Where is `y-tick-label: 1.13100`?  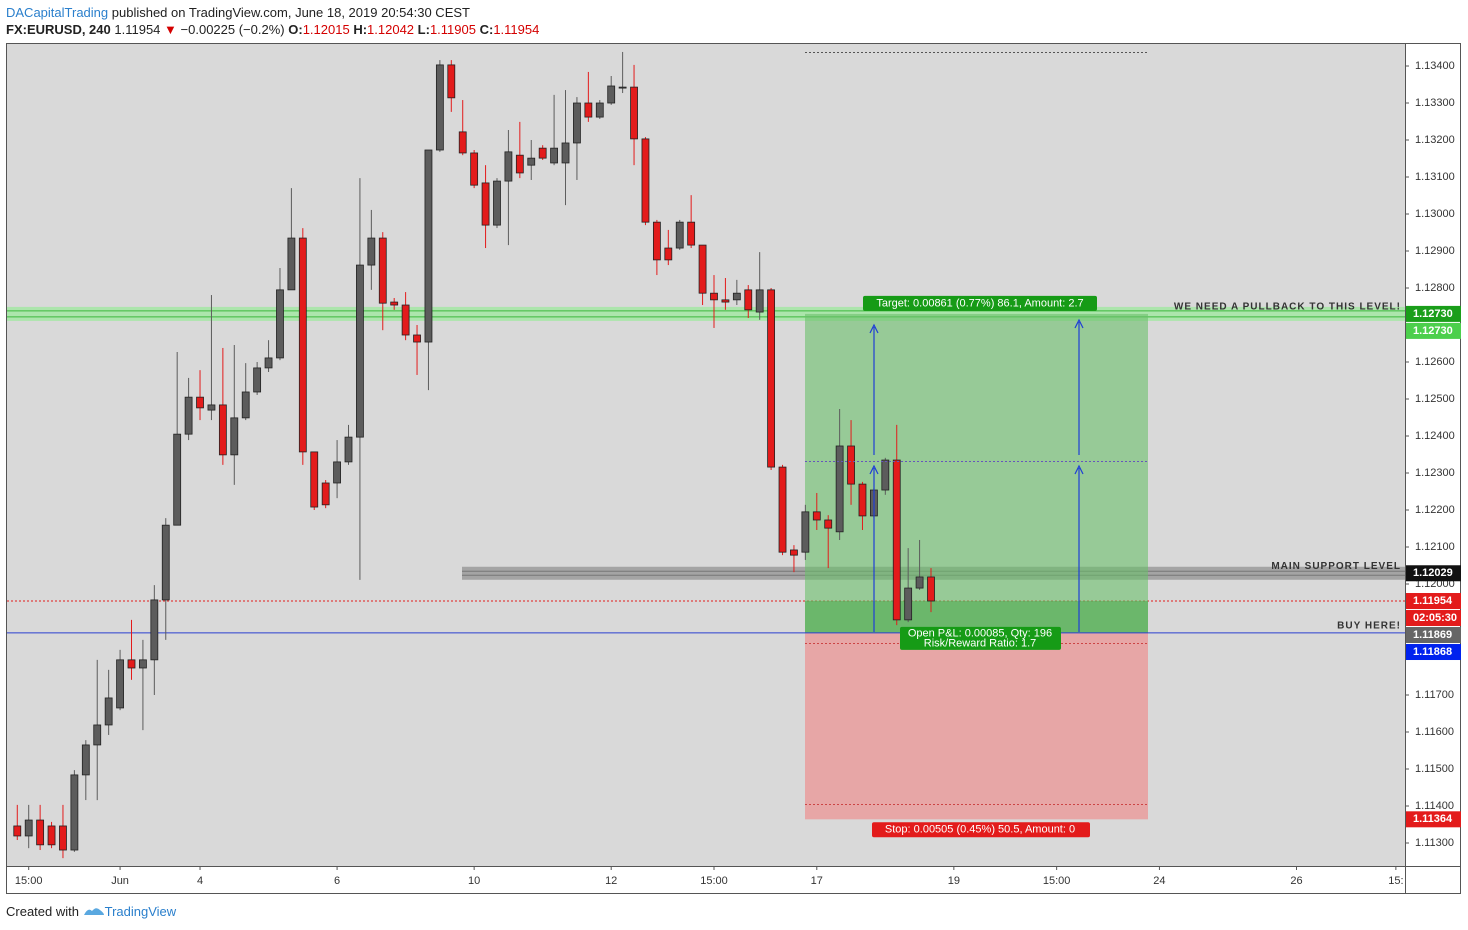 y-tick-label: 1.13100 is located at coordinates (1435, 177).